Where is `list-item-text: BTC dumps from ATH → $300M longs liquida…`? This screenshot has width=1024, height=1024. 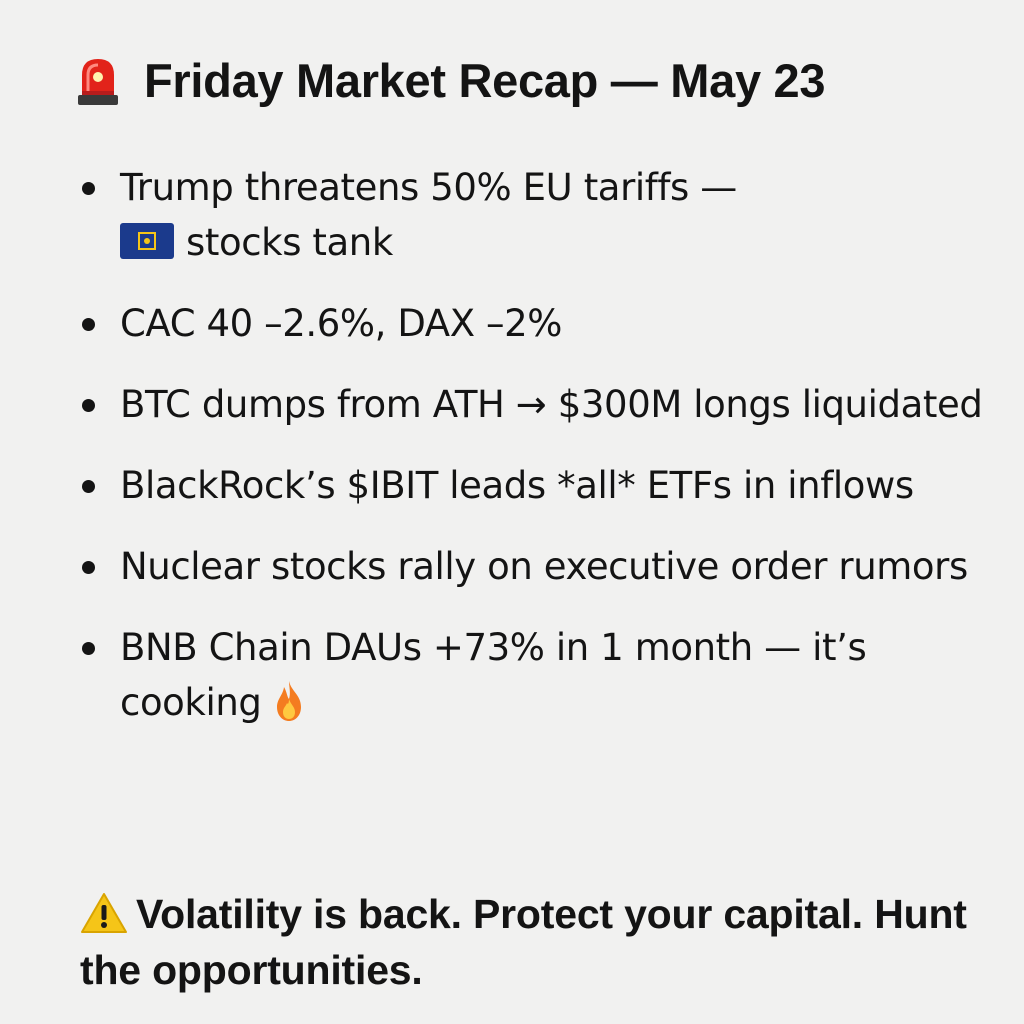
list-item-text: BTC dumps from ATH → $300M longs liquida… is located at coordinates (551, 404).